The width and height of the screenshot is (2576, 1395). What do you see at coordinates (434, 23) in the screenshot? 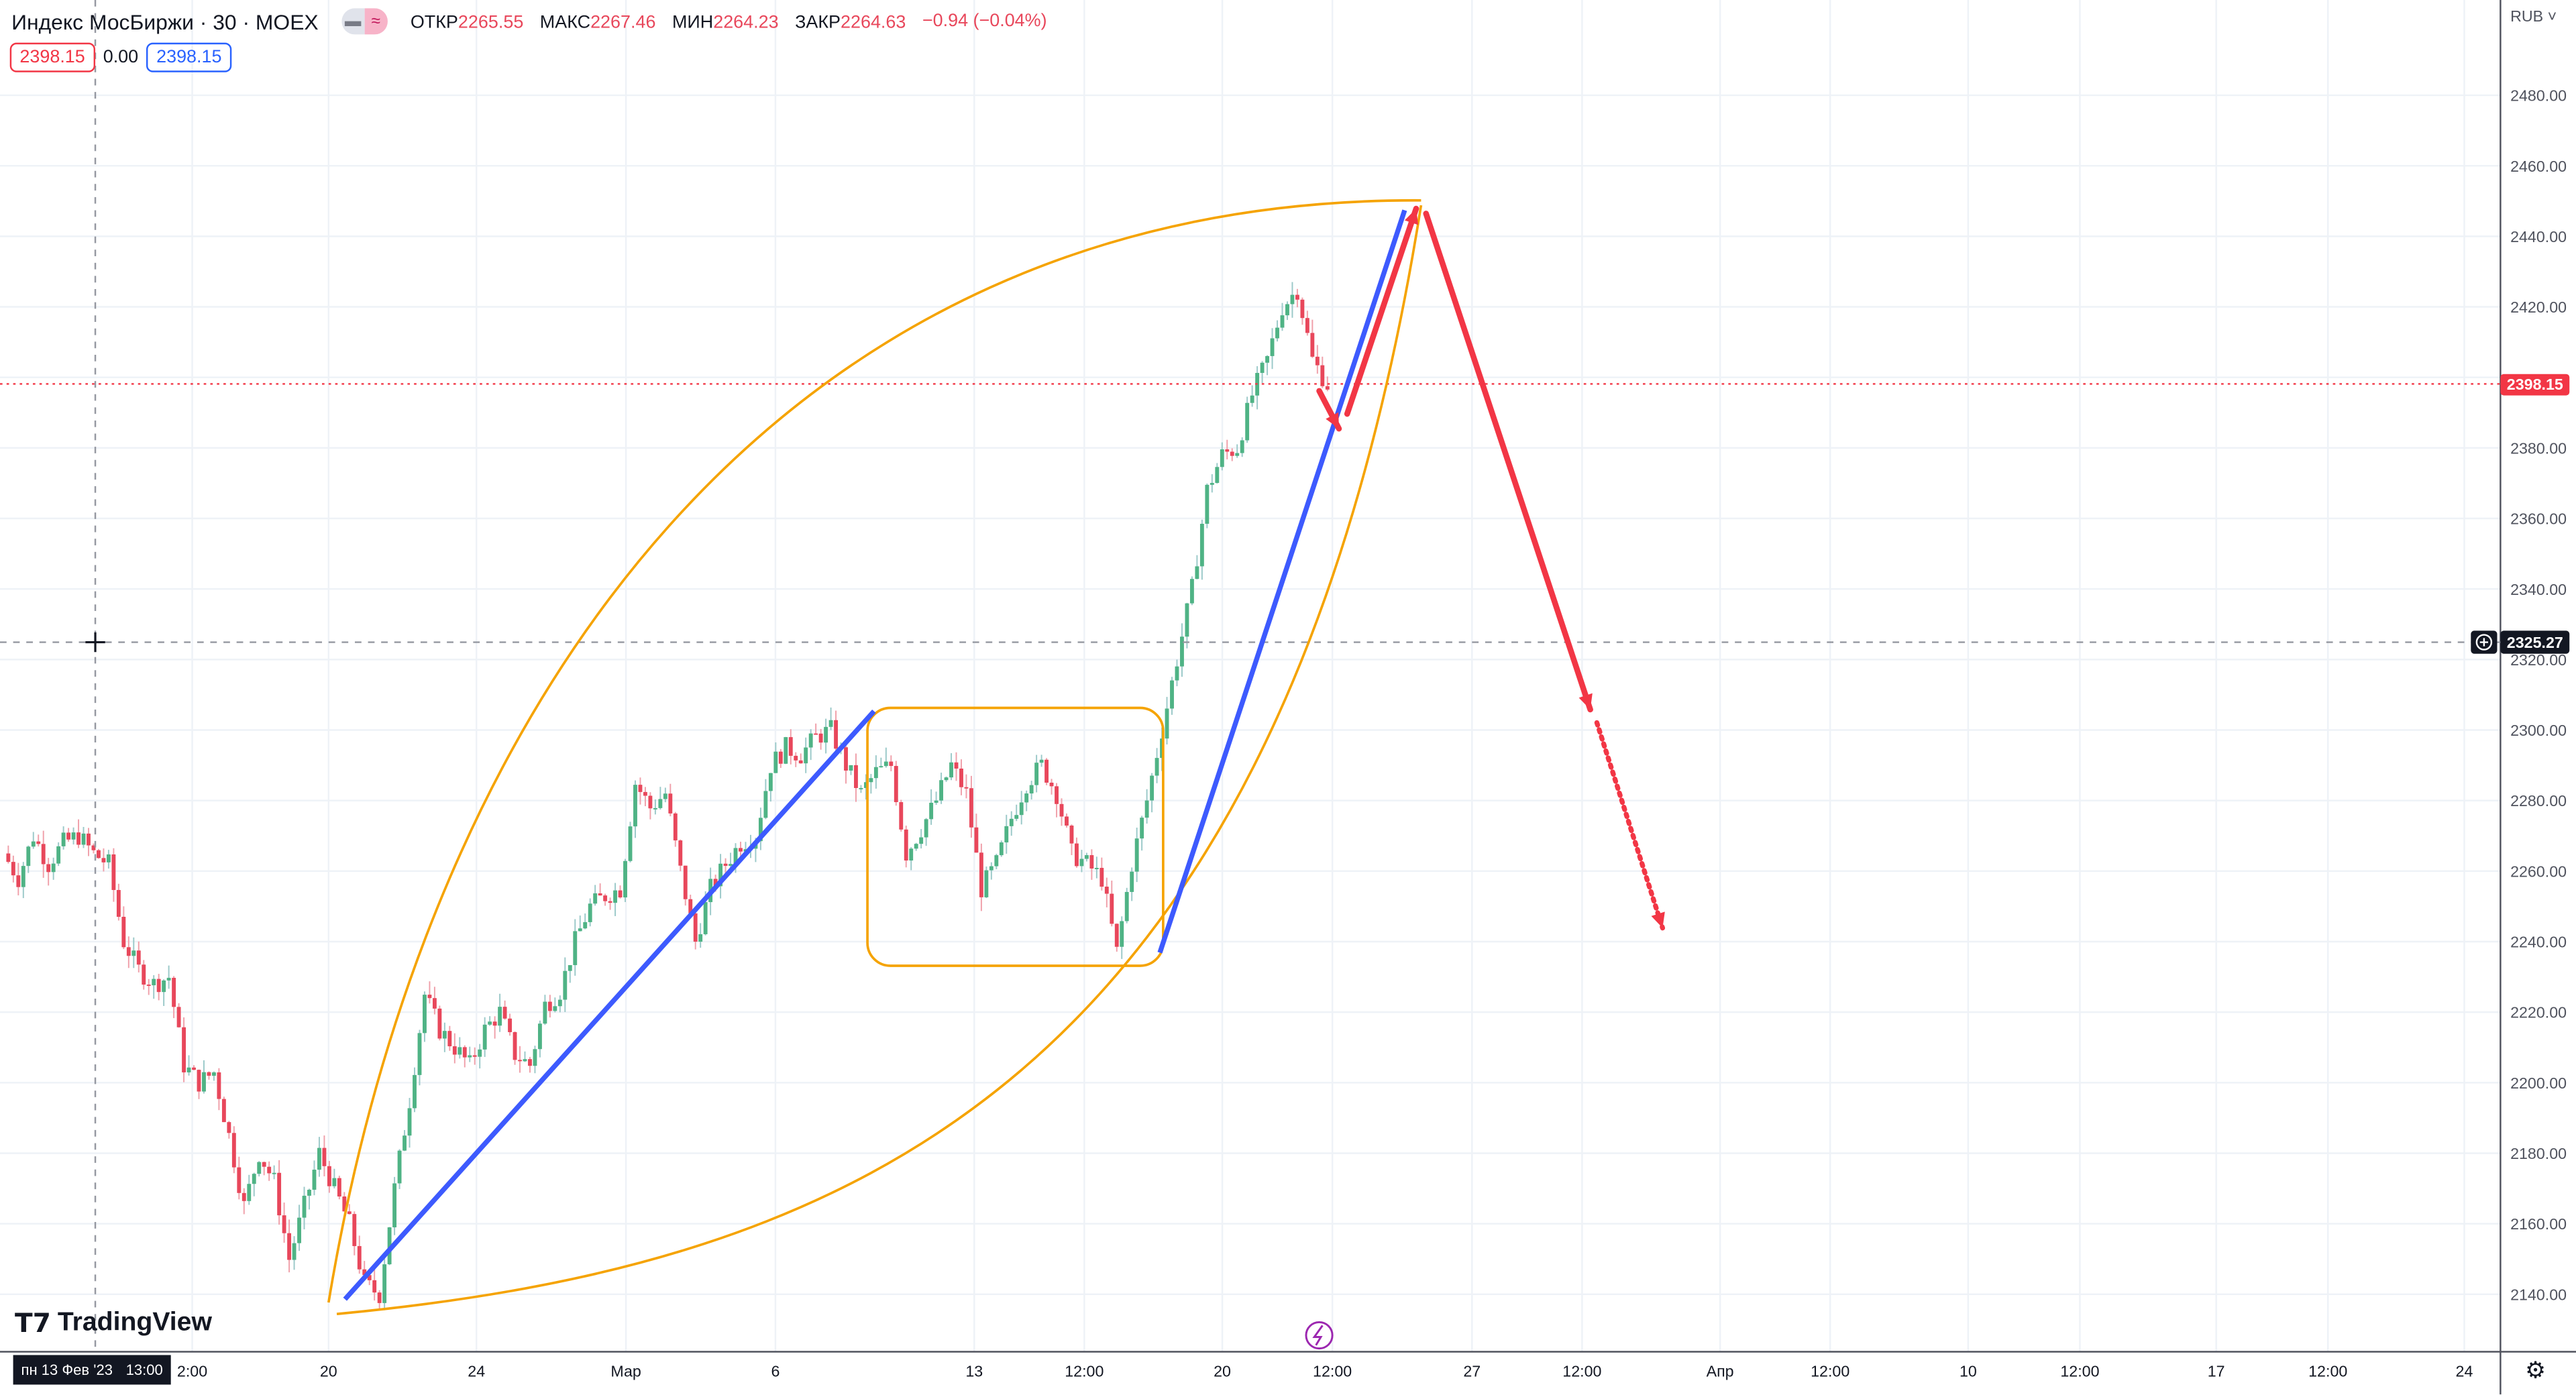
I see `open-label: ОТКР` at bounding box center [434, 23].